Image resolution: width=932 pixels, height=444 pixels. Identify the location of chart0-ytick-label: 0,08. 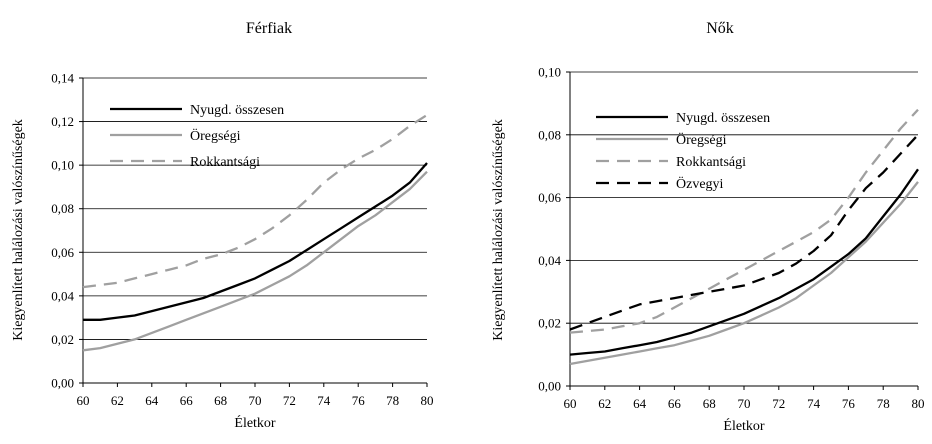
(62, 208).